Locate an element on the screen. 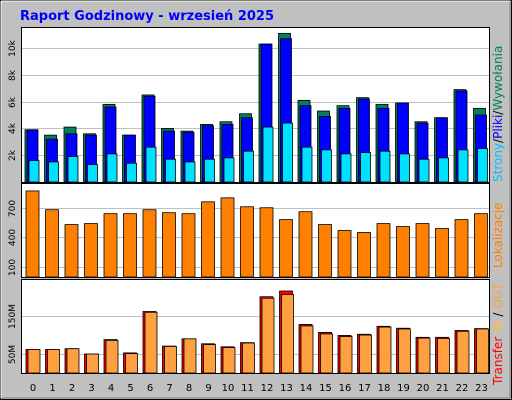 The image size is (512, 400). x-tick-label: 2 is located at coordinates (72, 388).